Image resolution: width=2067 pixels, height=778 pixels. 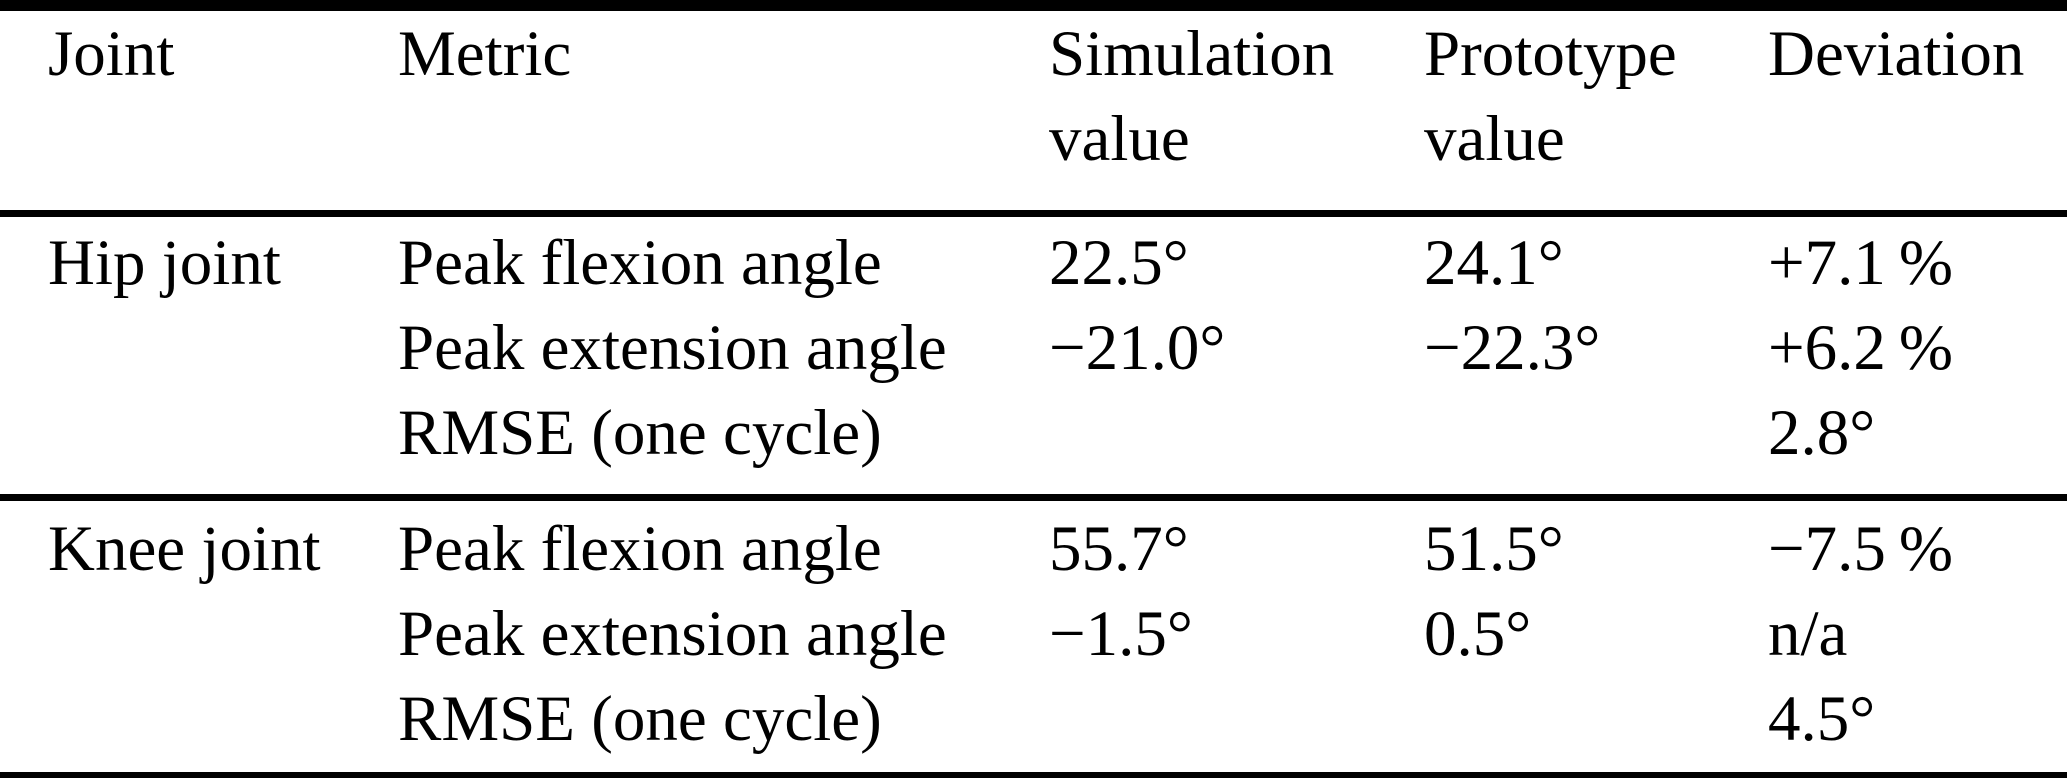 What do you see at coordinates (485, 54) in the screenshot?
I see `col-header-metric: Metric` at bounding box center [485, 54].